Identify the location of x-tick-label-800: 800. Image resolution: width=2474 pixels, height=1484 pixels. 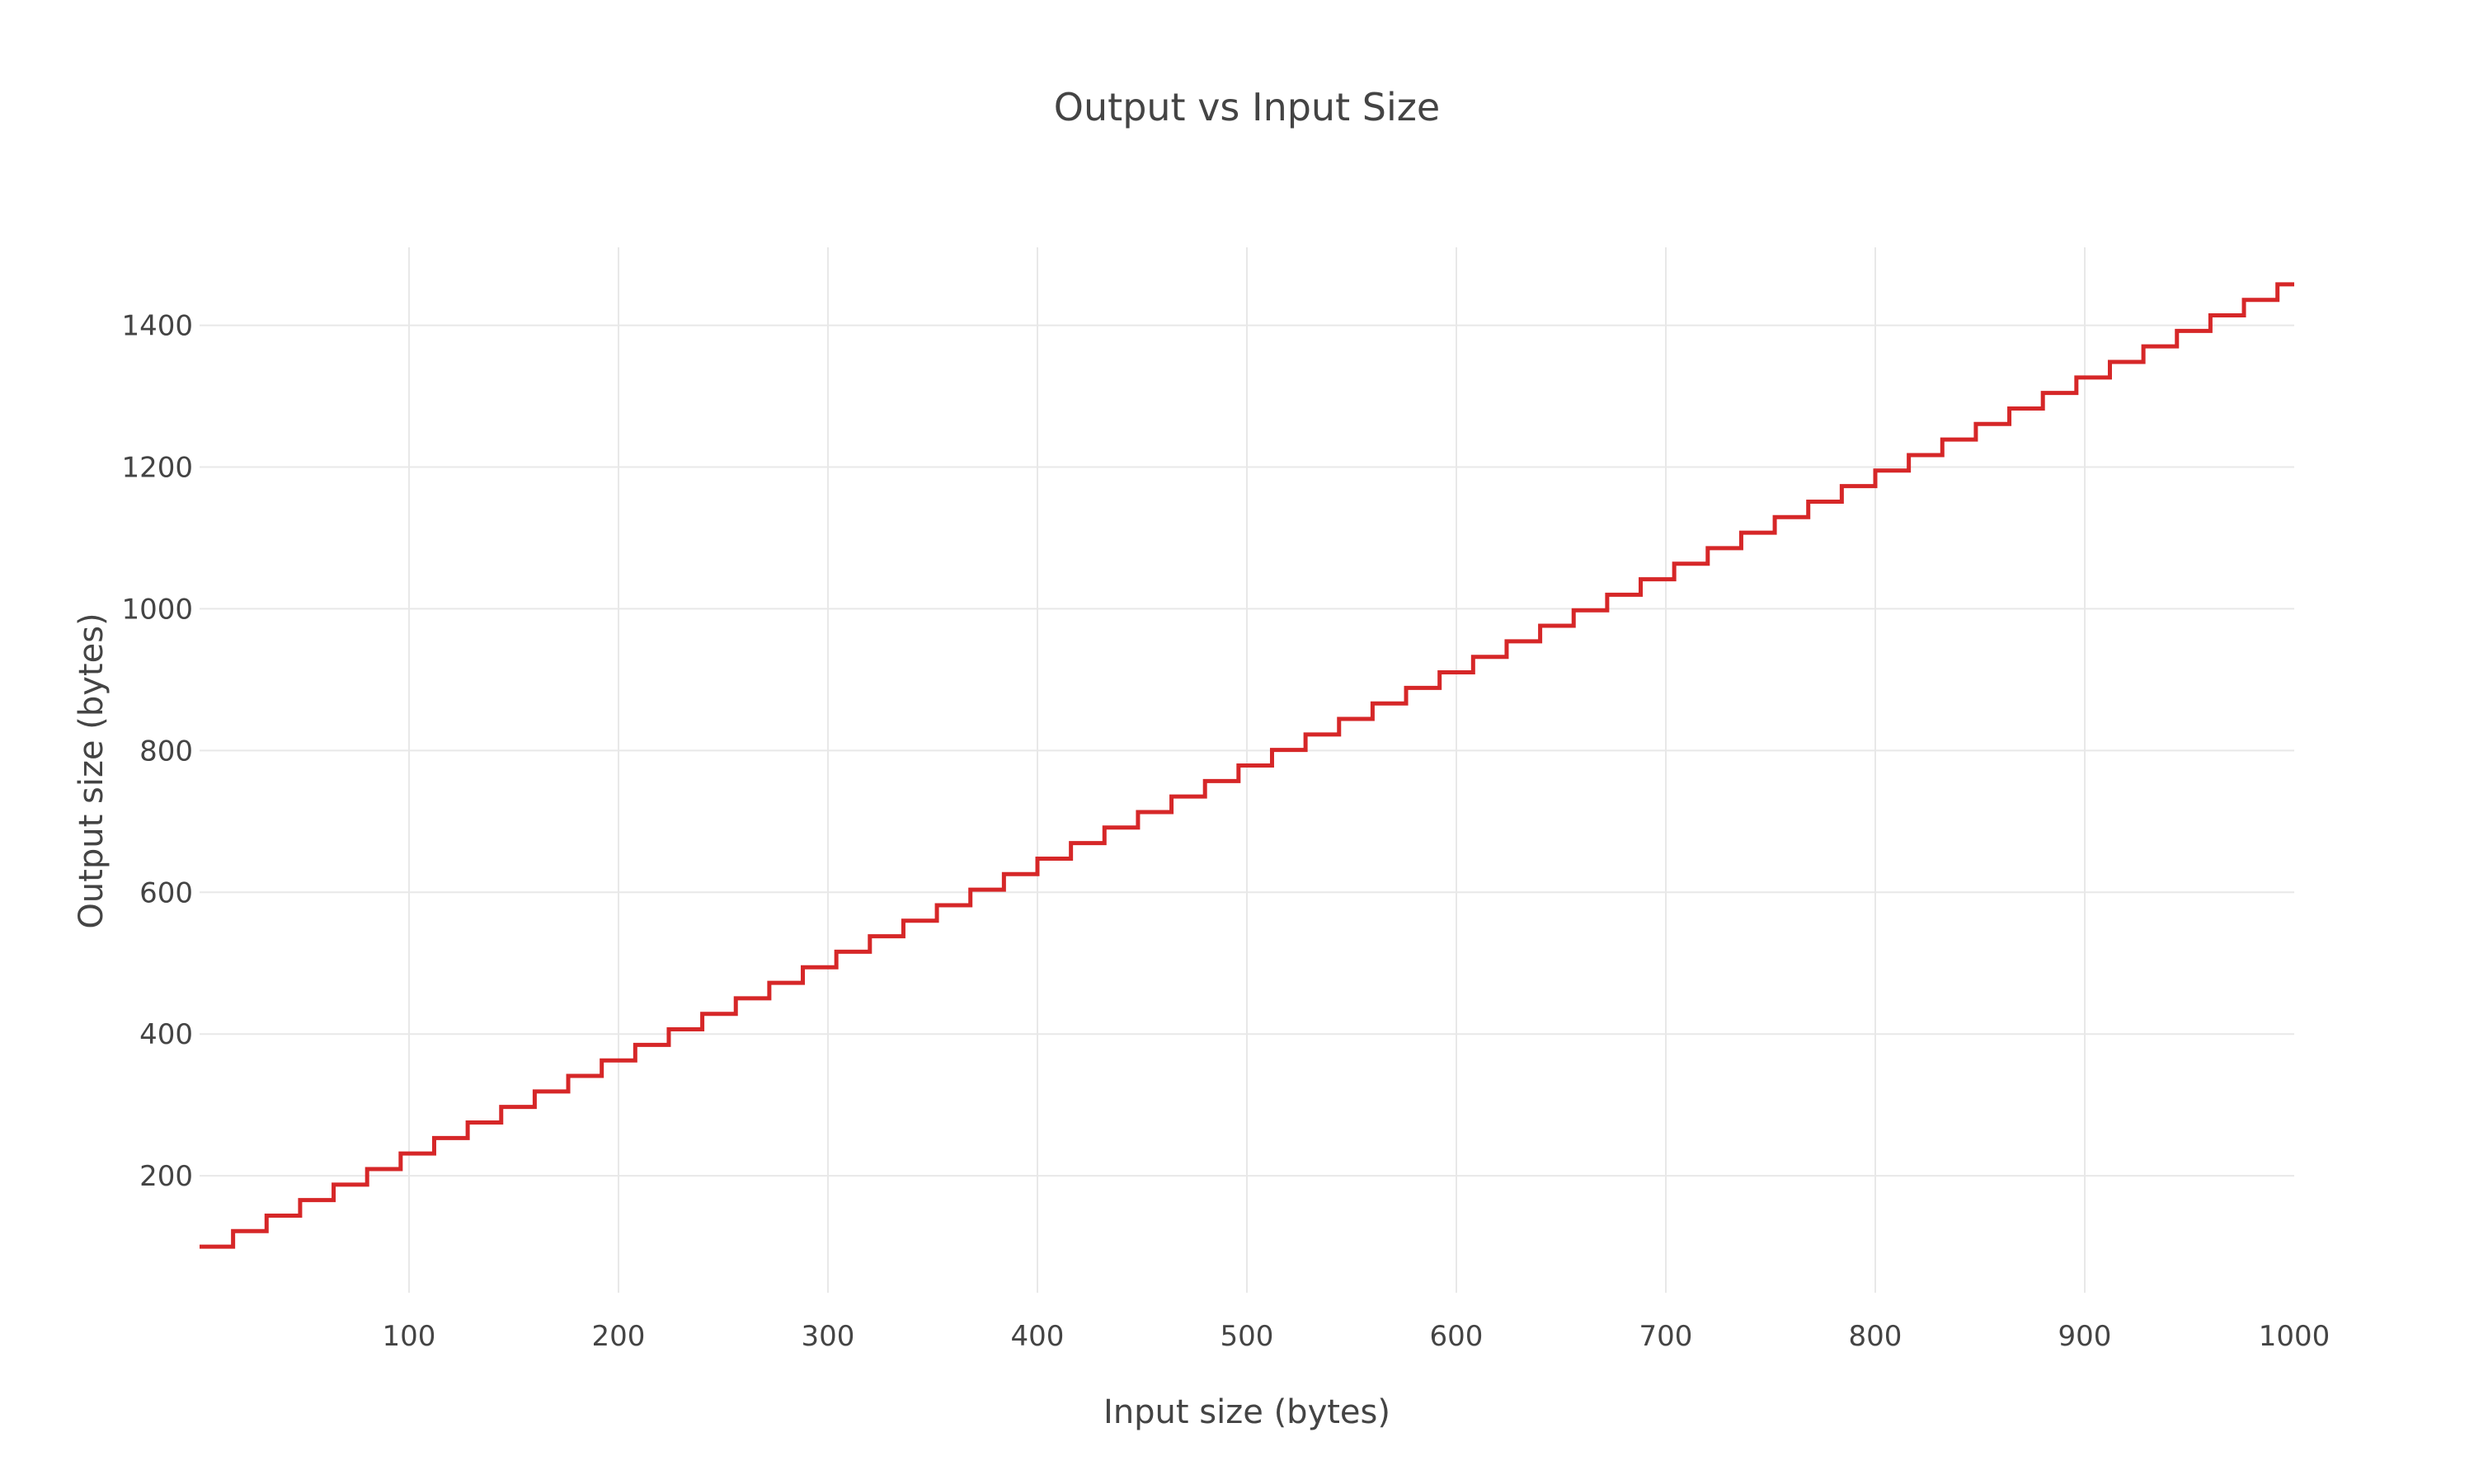
(1876, 1336).